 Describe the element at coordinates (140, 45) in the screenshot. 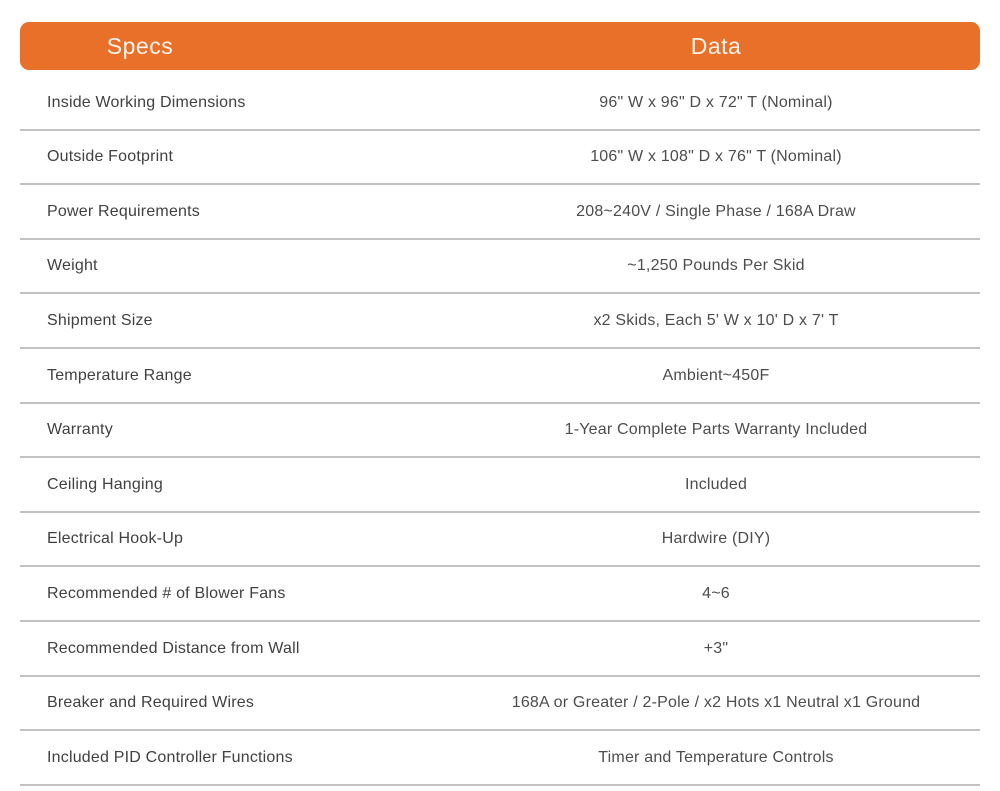

I see `specs-column-header: Specs` at that location.